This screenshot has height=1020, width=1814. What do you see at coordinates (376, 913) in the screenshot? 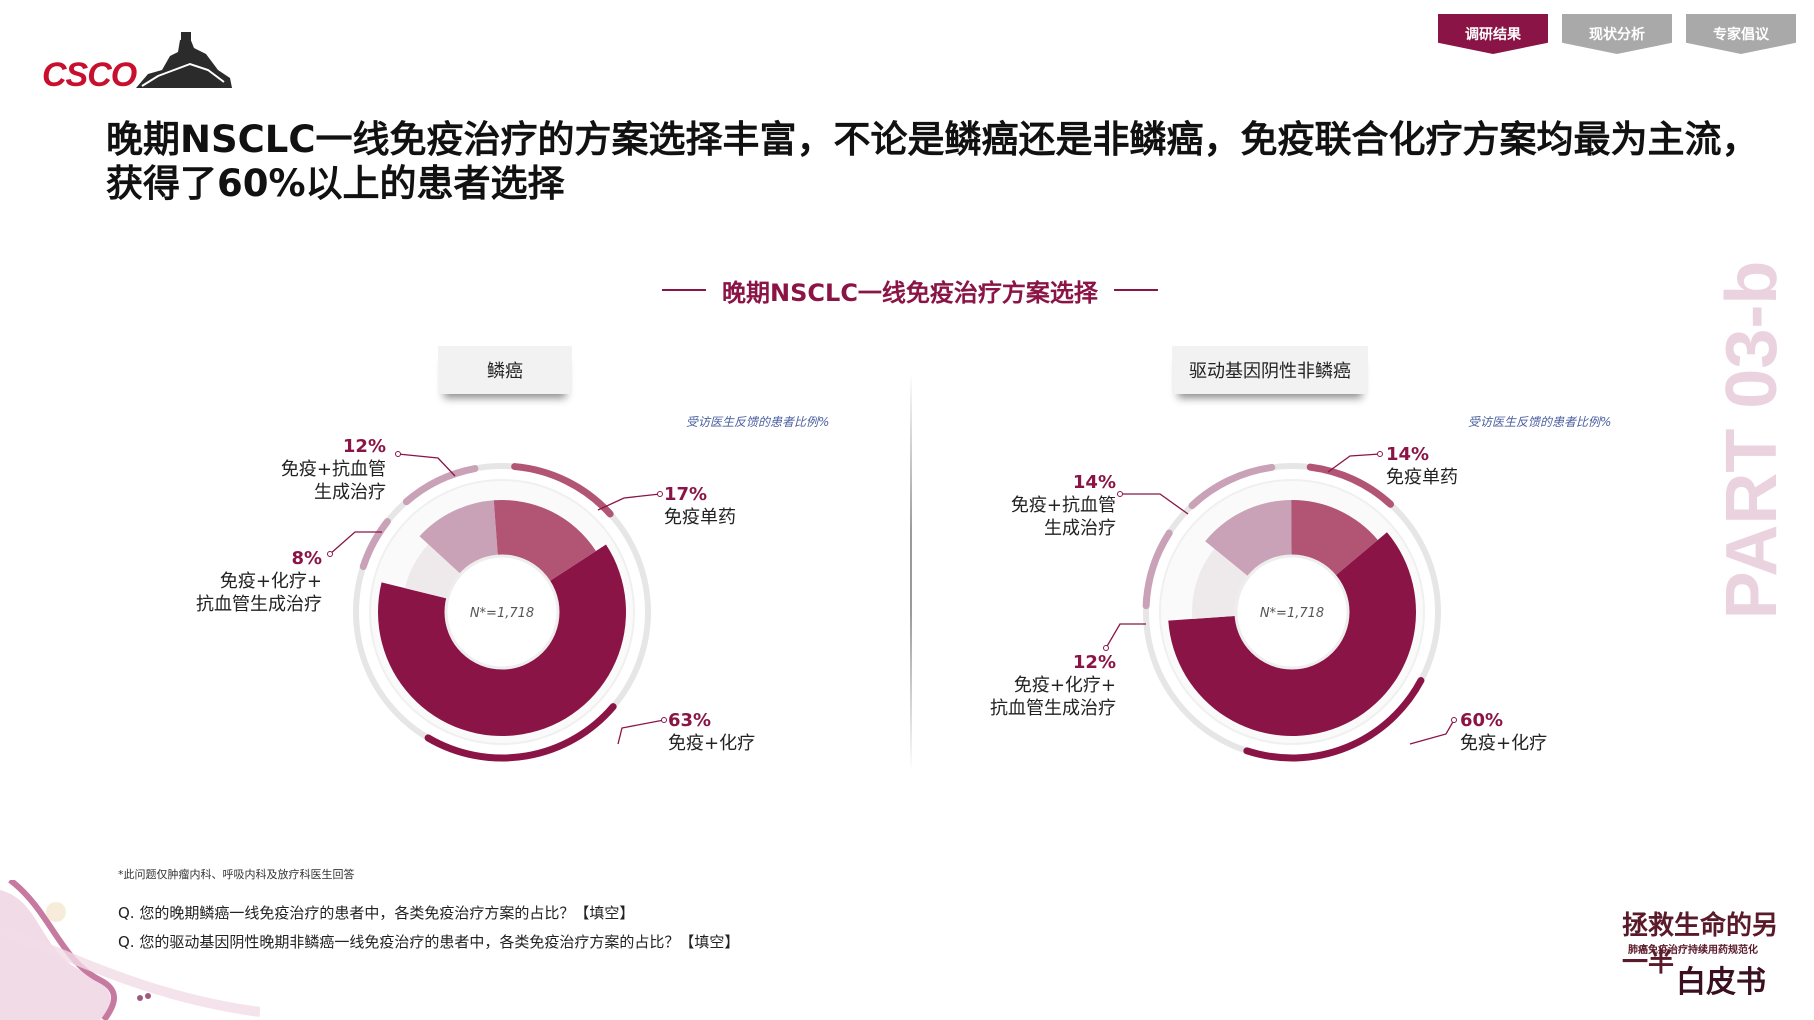
I see `question-1: Q. 您的晚期鳞癌一线免疫治疗的患者中，各类免疫治疗方案的占比？【填空】` at bounding box center [376, 913].